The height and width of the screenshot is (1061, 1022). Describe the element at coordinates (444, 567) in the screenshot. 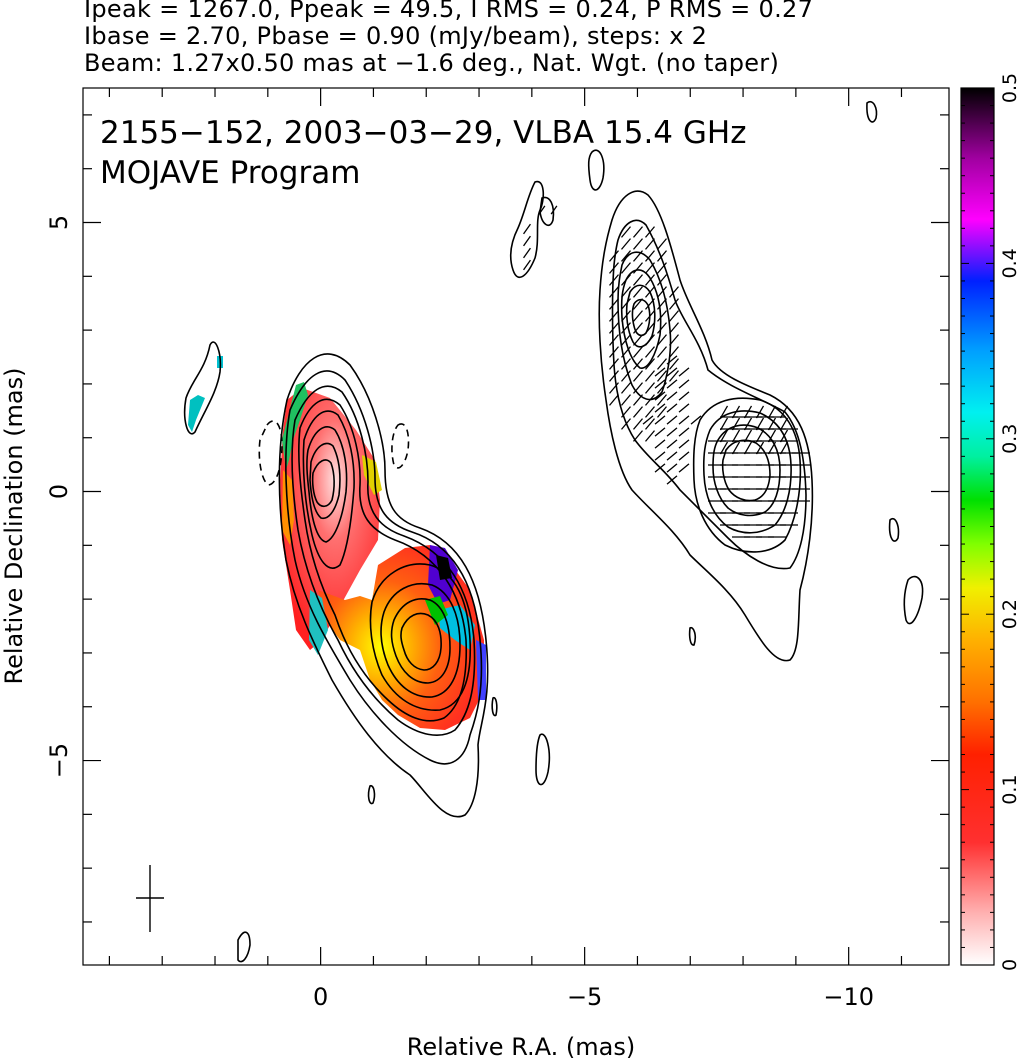

I see `jet-peak-pol-patch` at that location.